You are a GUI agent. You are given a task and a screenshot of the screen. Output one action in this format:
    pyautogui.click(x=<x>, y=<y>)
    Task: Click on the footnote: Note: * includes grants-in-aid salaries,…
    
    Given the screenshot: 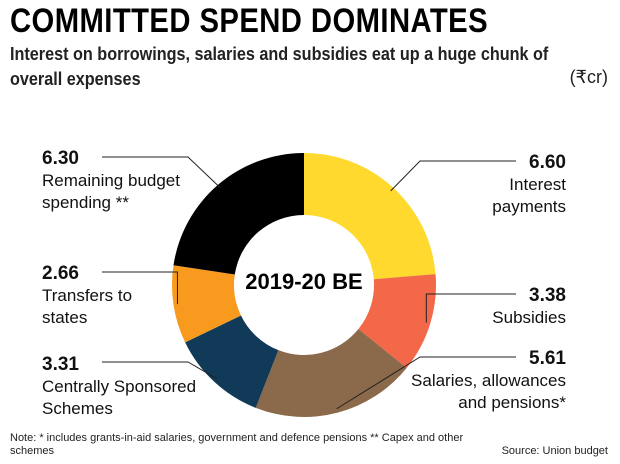 What is the action you would take?
    pyautogui.click(x=237, y=444)
    